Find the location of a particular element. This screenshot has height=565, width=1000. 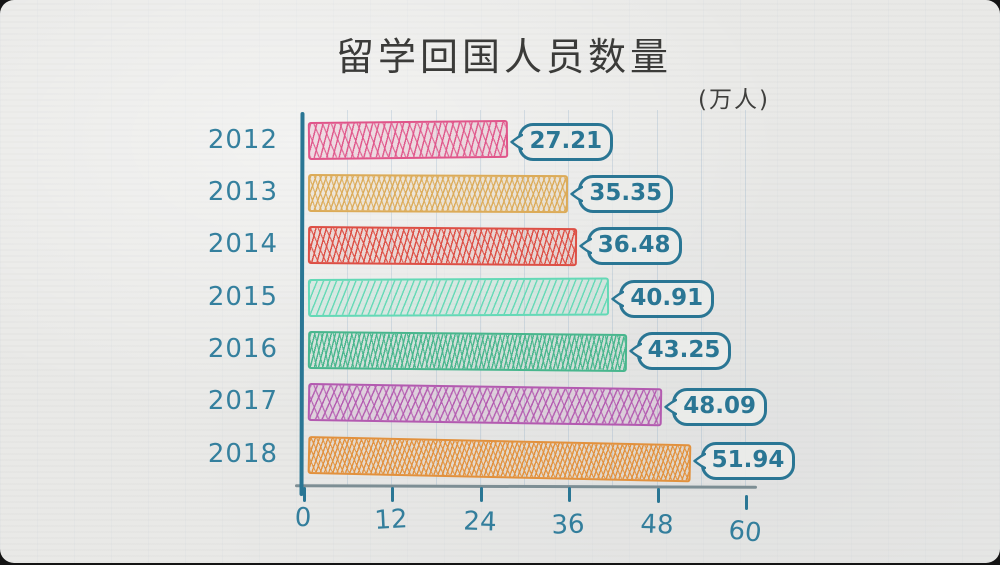

bar-2013 is located at coordinates (438, 194).